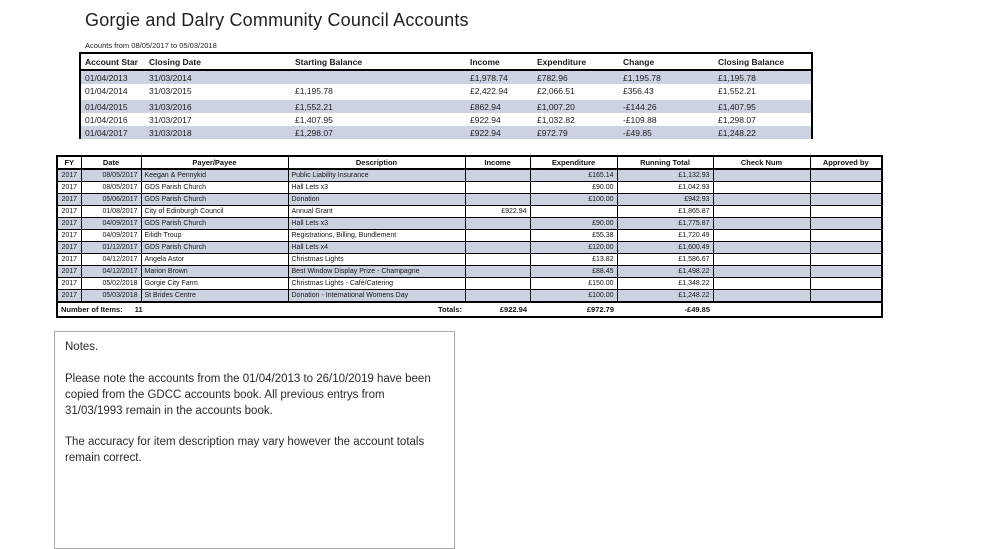 The image size is (992, 549). Describe the element at coordinates (69, 162) in the screenshot. I see `ledger-col-fy: FY` at that location.